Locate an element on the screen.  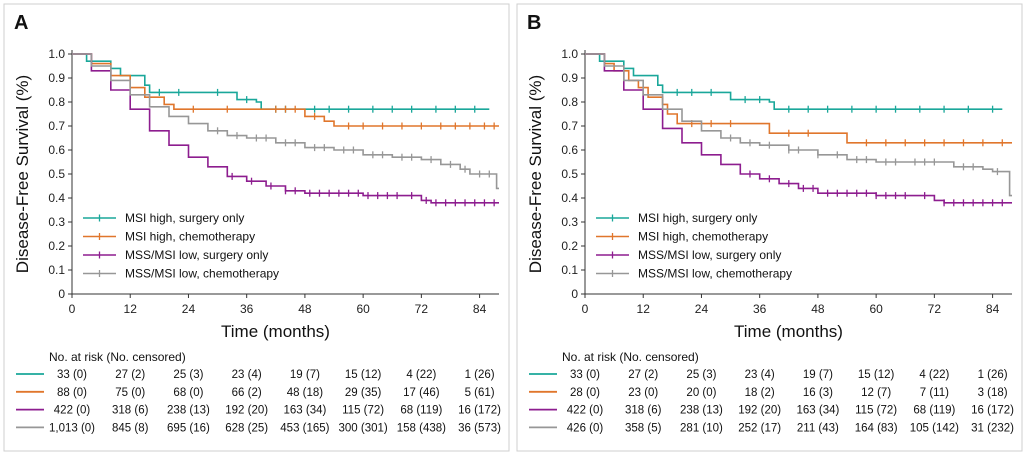
panel-b-y-tick-label: 0.5 is located at coordinates (569, 174).